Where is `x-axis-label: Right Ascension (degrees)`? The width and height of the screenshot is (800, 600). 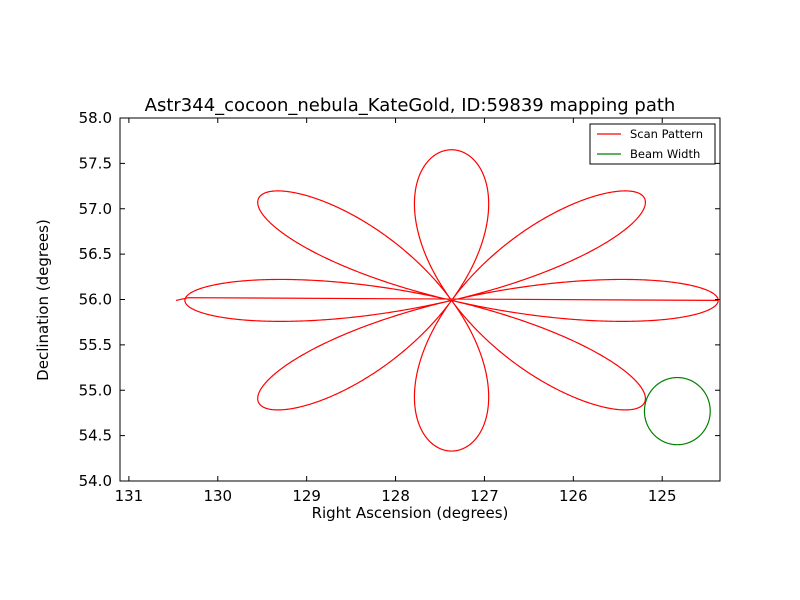 x-axis-label: Right Ascension (degrees) is located at coordinates (410, 513).